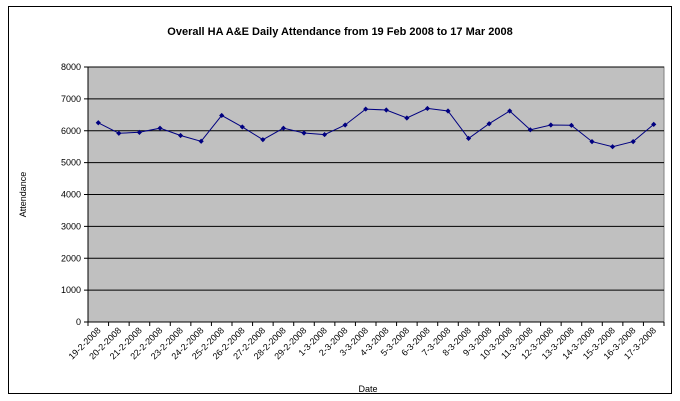 The height and width of the screenshot is (401, 680). I want to click on y-tick-label: 6000, so click(71, 131).